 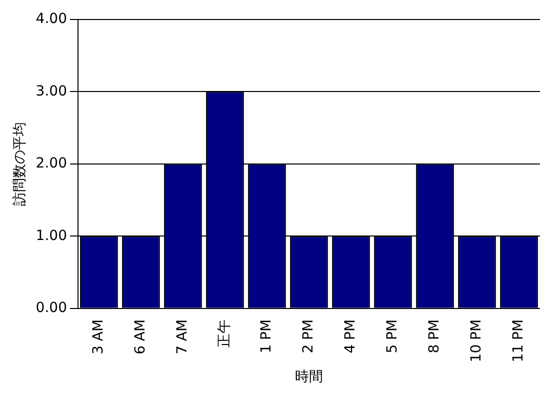 I want to click on x-tick-label: 正午, so click(x=224, y=333).